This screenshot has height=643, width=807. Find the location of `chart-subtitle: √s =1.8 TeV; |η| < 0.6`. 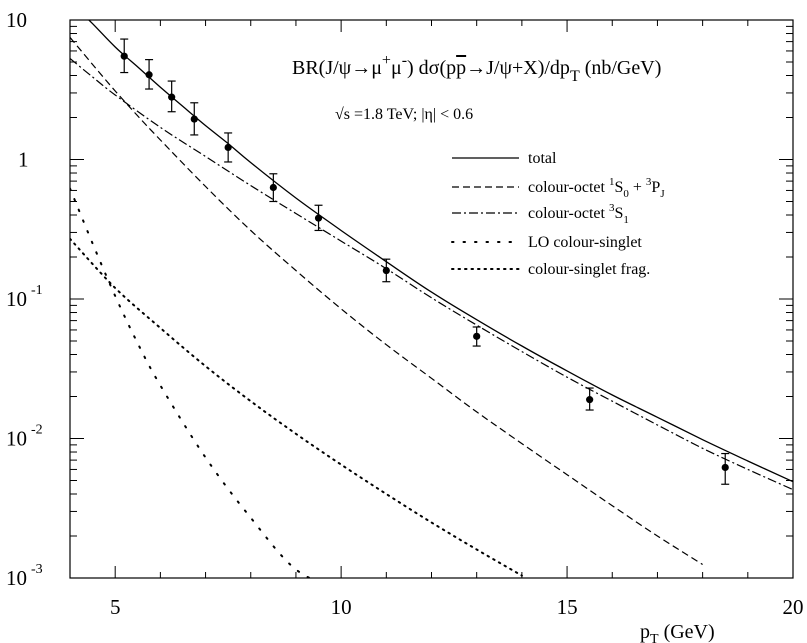

chart-subtitle: √s =1.8 TeV; |η| < 0.6 is located at coordinates (404, 114).